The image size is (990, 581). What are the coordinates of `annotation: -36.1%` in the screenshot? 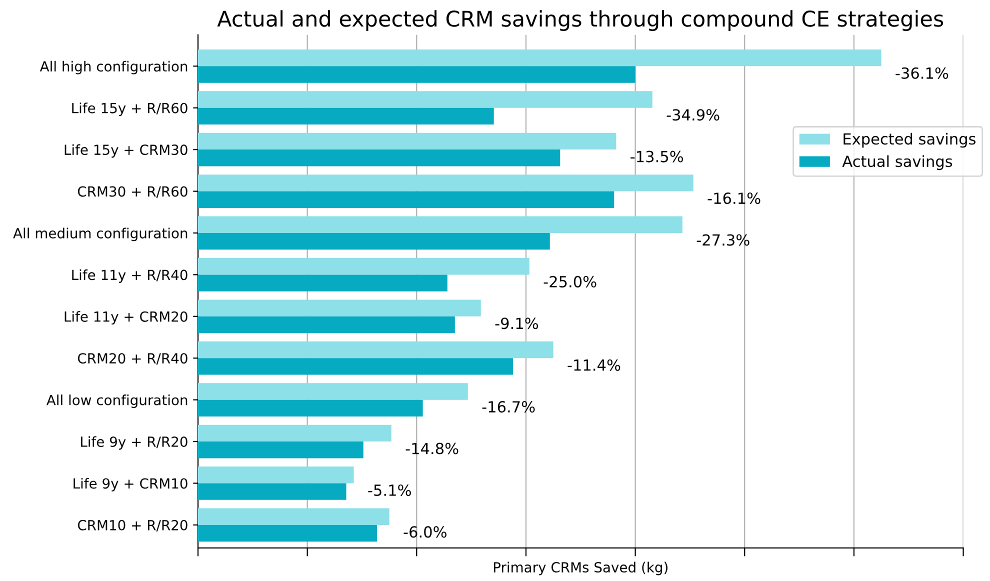 It's located at (922, 73).